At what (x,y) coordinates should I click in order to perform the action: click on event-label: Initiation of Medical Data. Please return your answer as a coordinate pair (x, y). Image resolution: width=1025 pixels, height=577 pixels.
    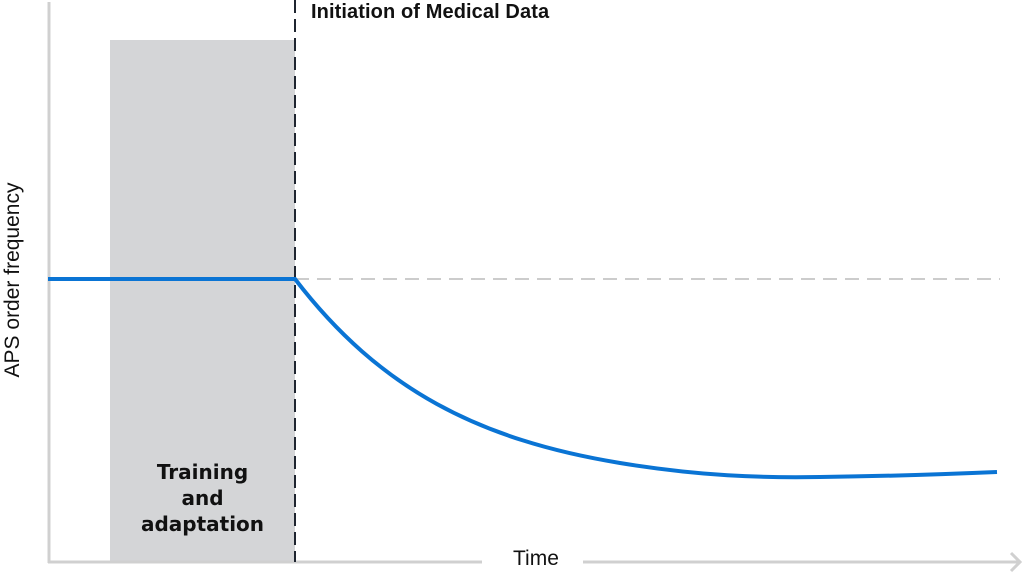
    Looking at the image, I should click on (430, 12).